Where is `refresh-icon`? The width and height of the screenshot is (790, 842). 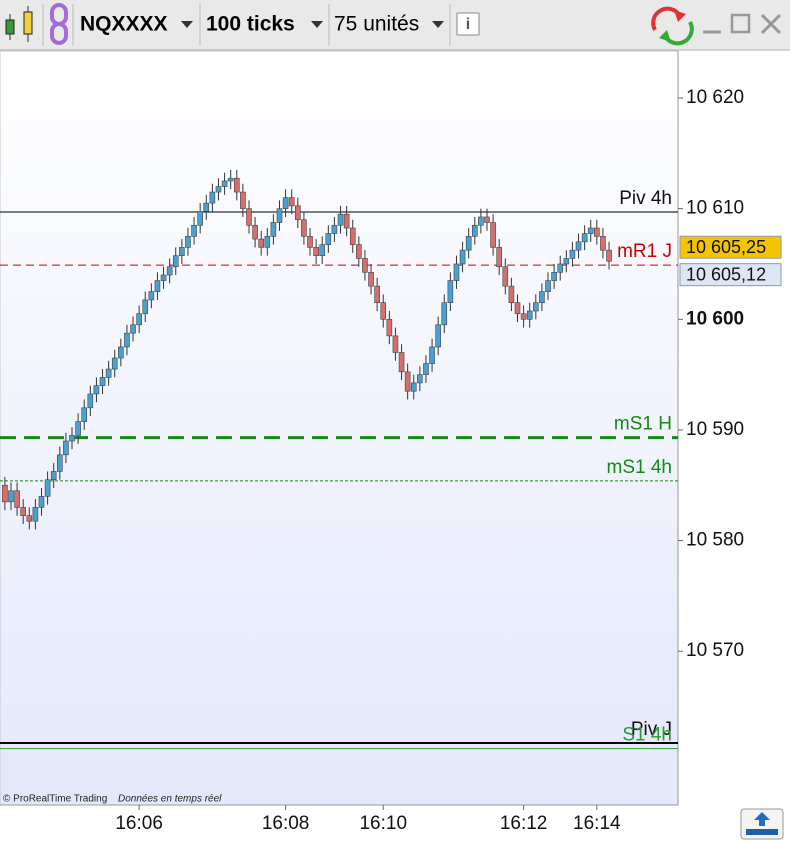 refresh-icon is located at coordinates (672, 26).